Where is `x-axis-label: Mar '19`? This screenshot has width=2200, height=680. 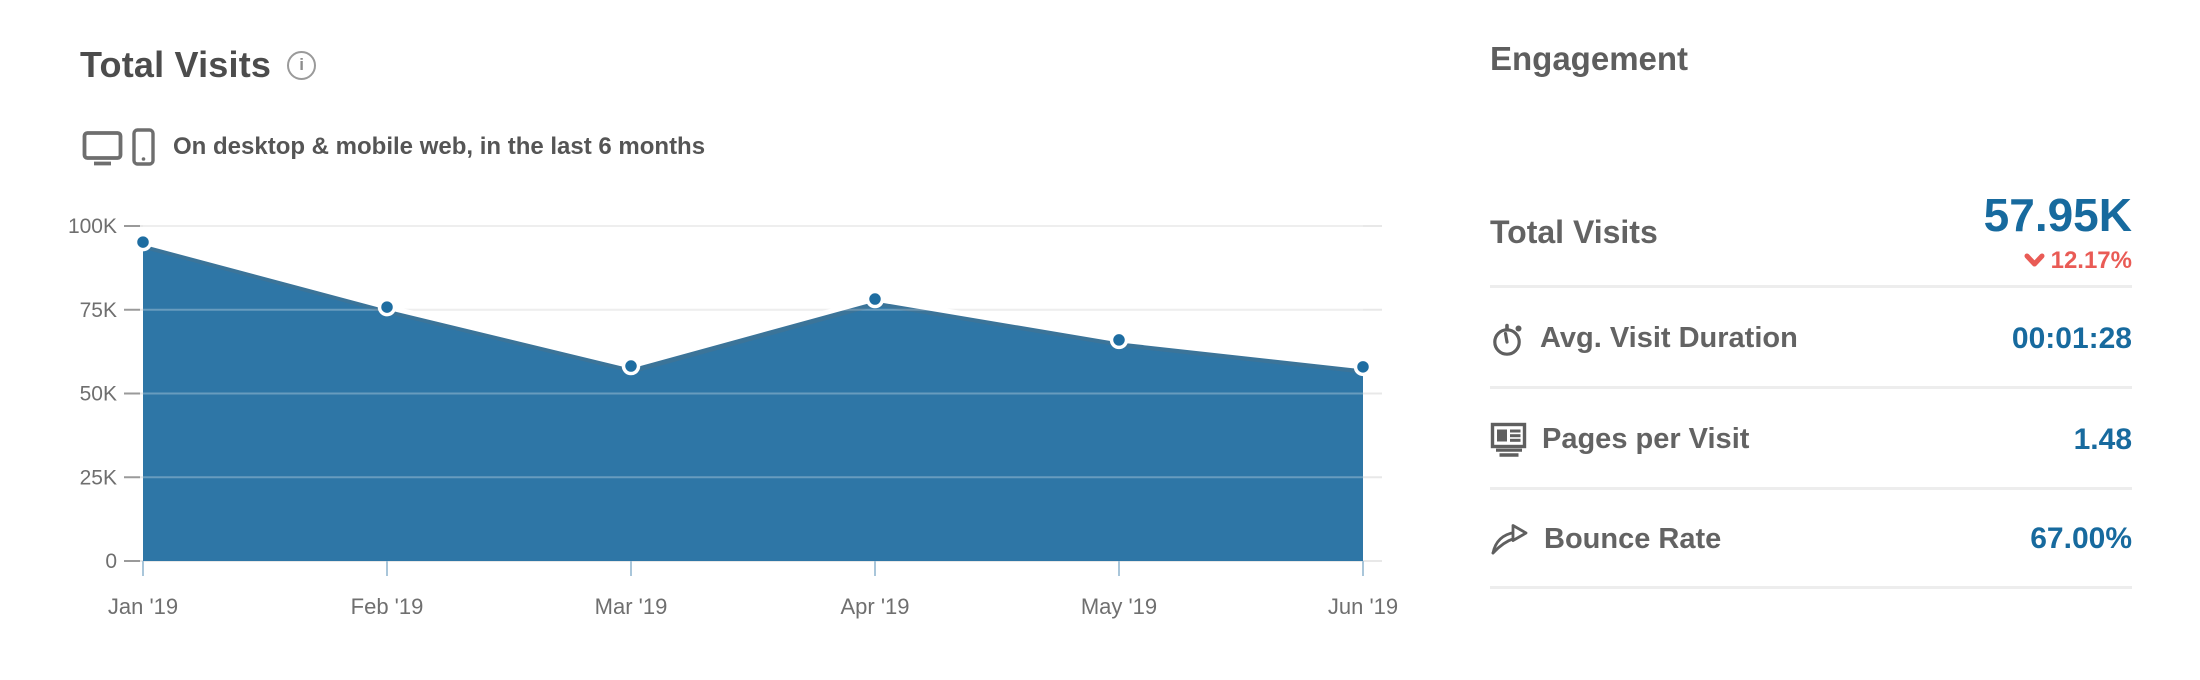 x-axis-label: Mar '19 is located at coordinates (631, 606).